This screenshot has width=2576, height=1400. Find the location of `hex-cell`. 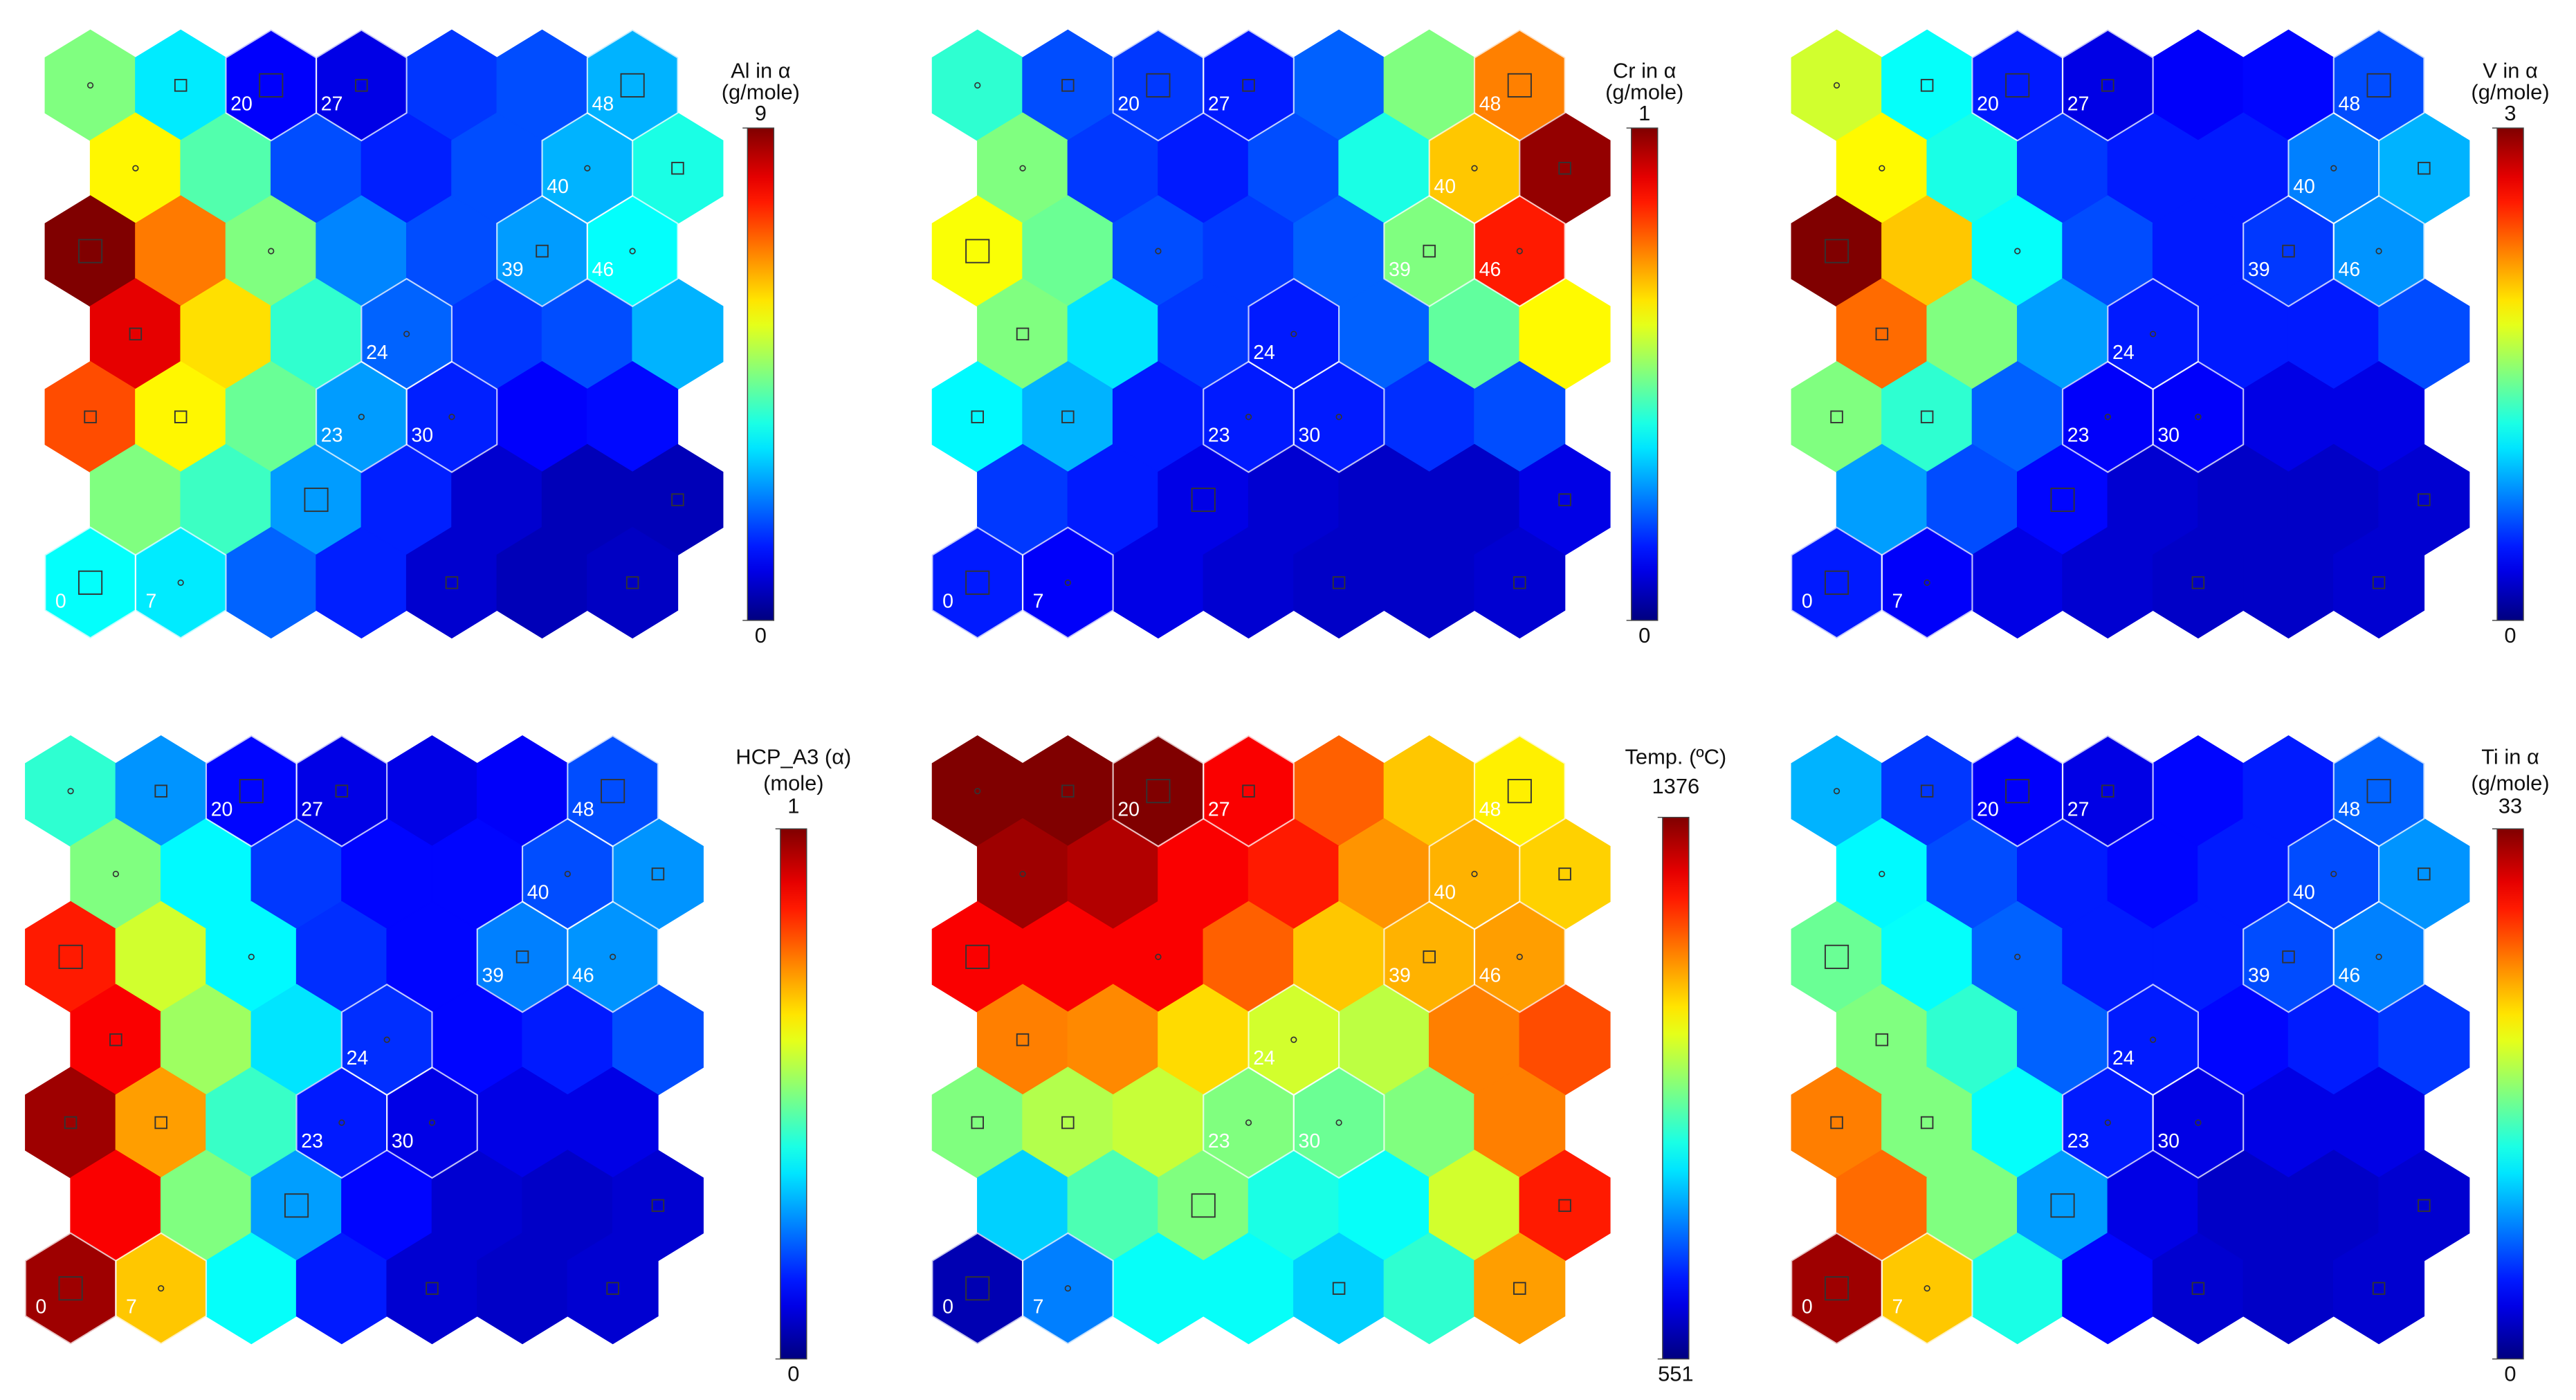

hex-cell is located at coordinates (1520, 582).